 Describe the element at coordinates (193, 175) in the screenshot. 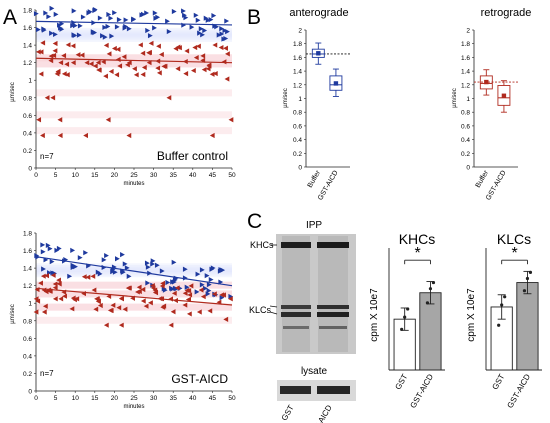

I see `x-tick-label: 40` at that location.